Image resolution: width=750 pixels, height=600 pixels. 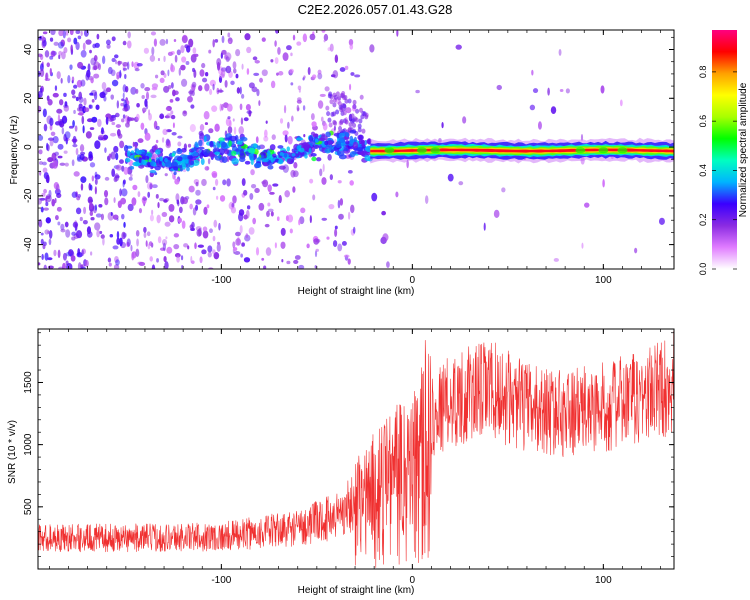 I want to click on colorbar-tick-label: 0.8, so click(x=703, y=72).